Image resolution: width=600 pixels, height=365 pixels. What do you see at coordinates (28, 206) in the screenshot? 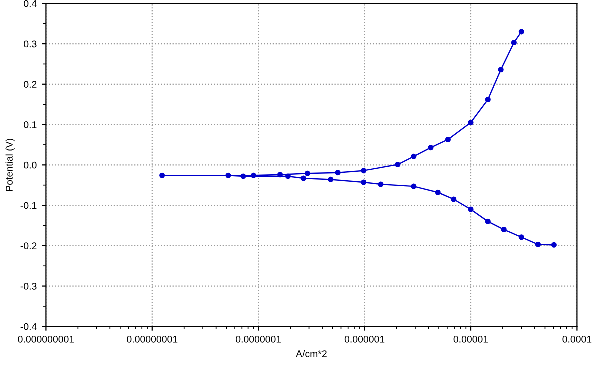
I see `y-tick-label: -0.1` at bounding box center [28, 206].